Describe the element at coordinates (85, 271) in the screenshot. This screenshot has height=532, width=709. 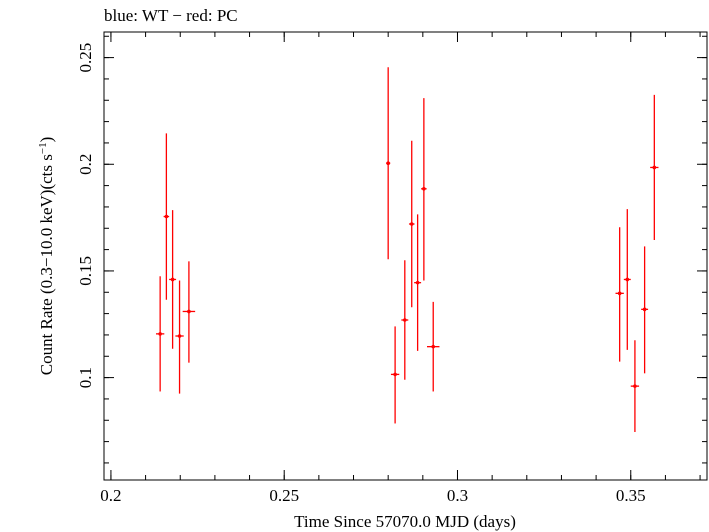
I see `y-tick-label: 0.15` at that location.